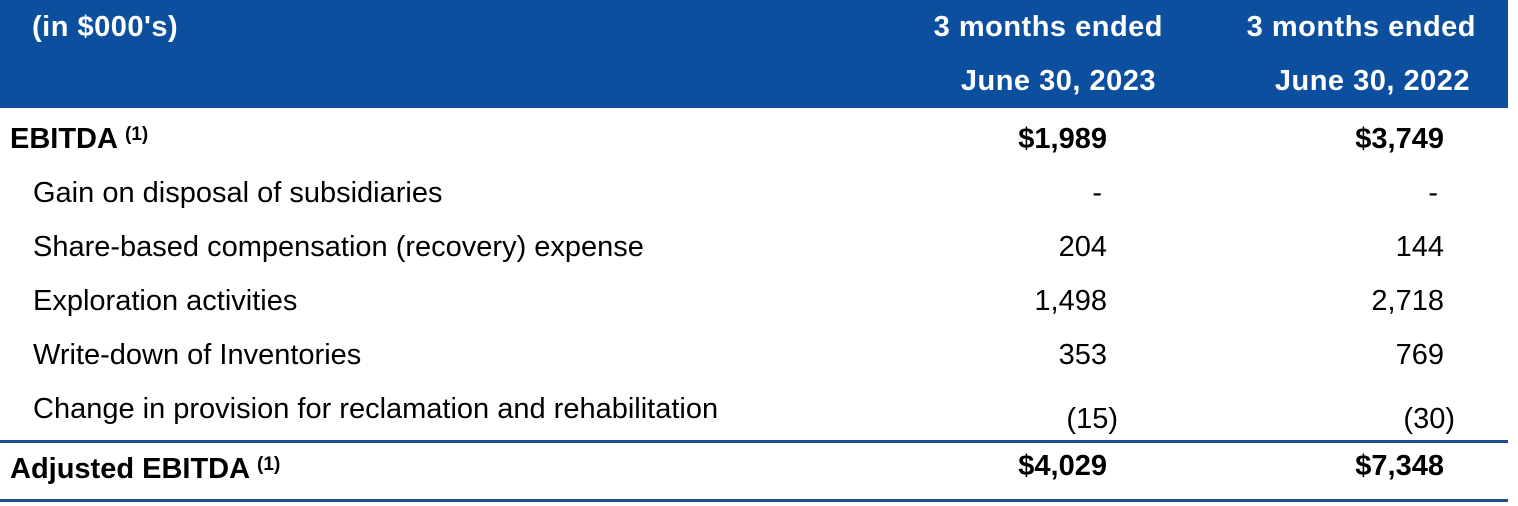 This screenshot has width=1518, height=506. I want to click on units-label: (in $000's), so click(105, 27).